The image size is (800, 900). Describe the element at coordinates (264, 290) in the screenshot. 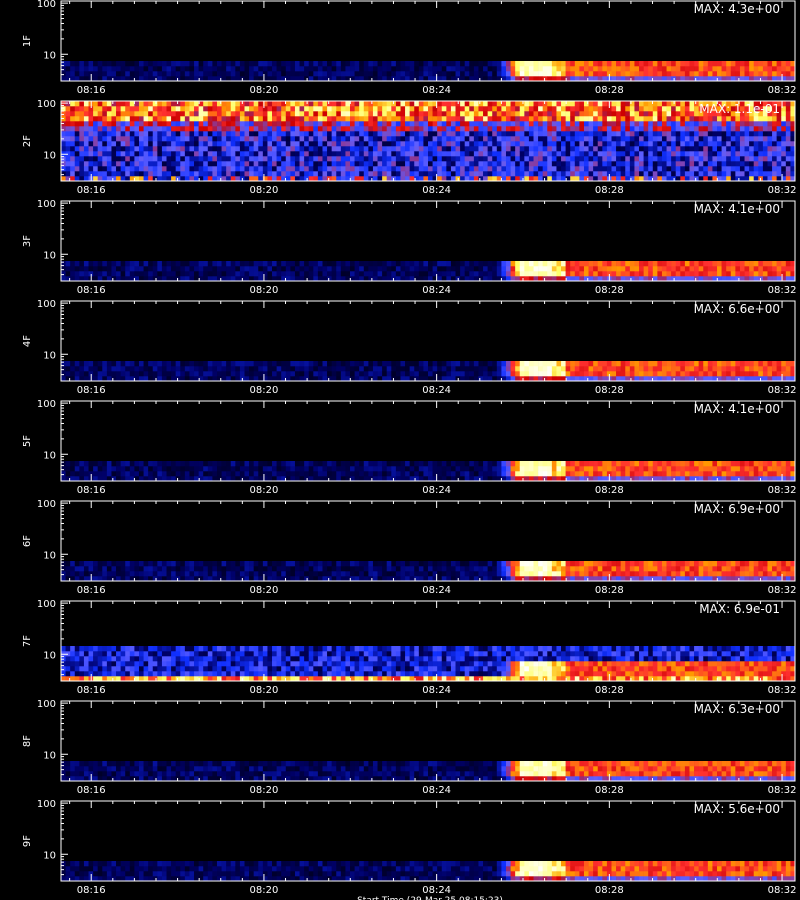

I see `x-tick-label: 08:20` at that location.